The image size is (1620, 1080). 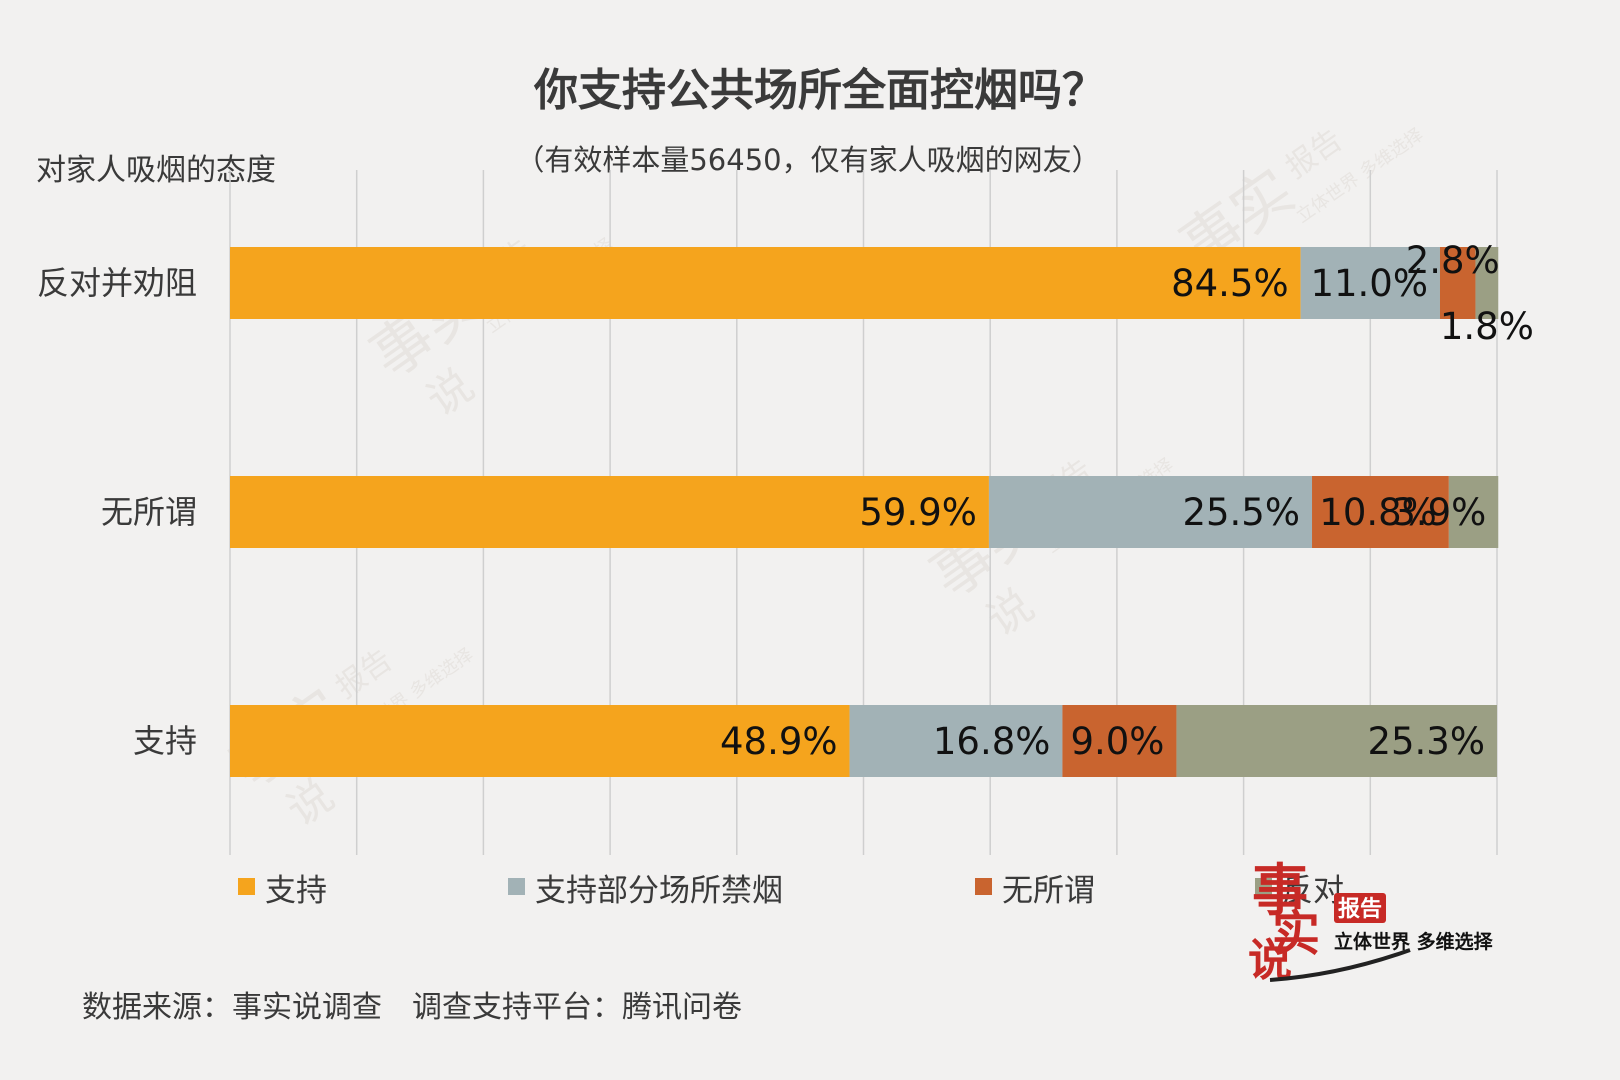 I want to click on logo-badge-background, so click(x=1360, y=908).